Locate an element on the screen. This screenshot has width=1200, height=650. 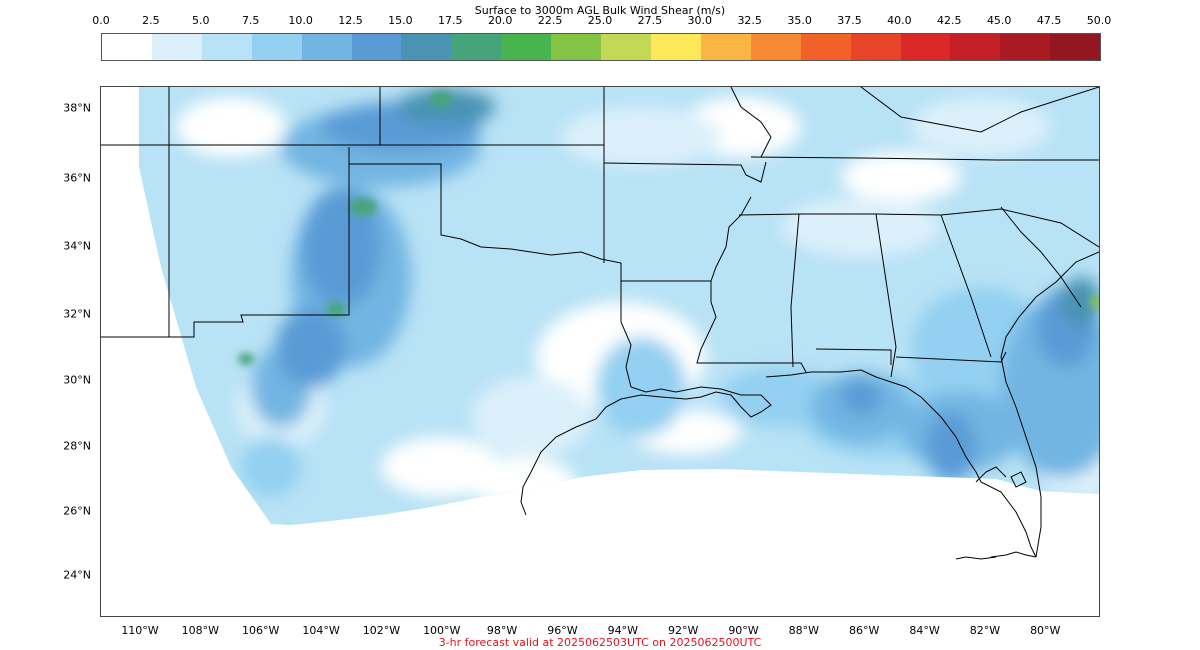
colorbar-tick-label: 42.5 is located at coordinates (949, 20).